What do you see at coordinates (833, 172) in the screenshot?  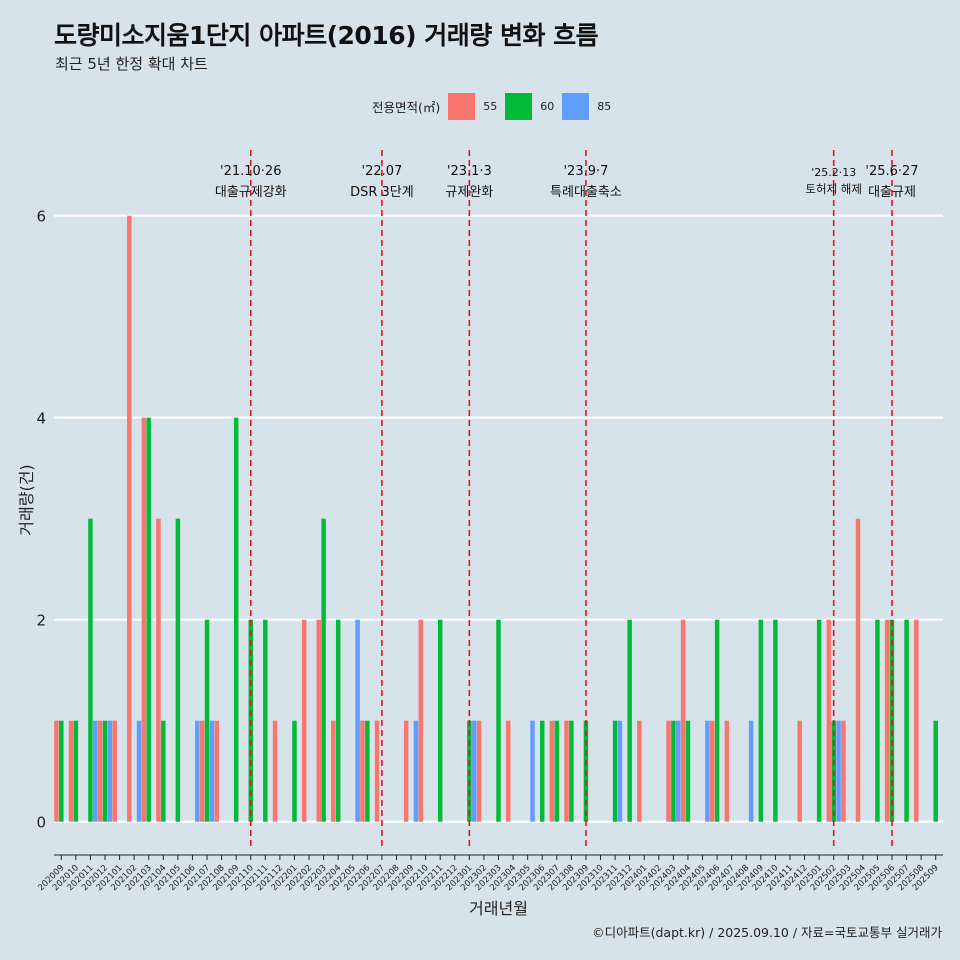 I see `event-date: '25.2·13` at bounding box center [833, 172].